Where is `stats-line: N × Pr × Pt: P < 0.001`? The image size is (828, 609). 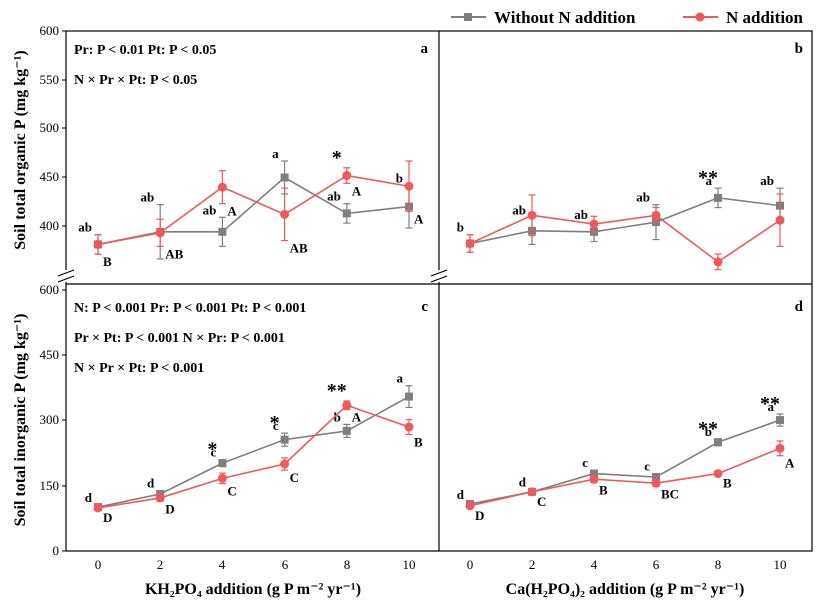 stats-line: N × Pr × Pt: P < 0.001 is located at coordinates (139, 368).